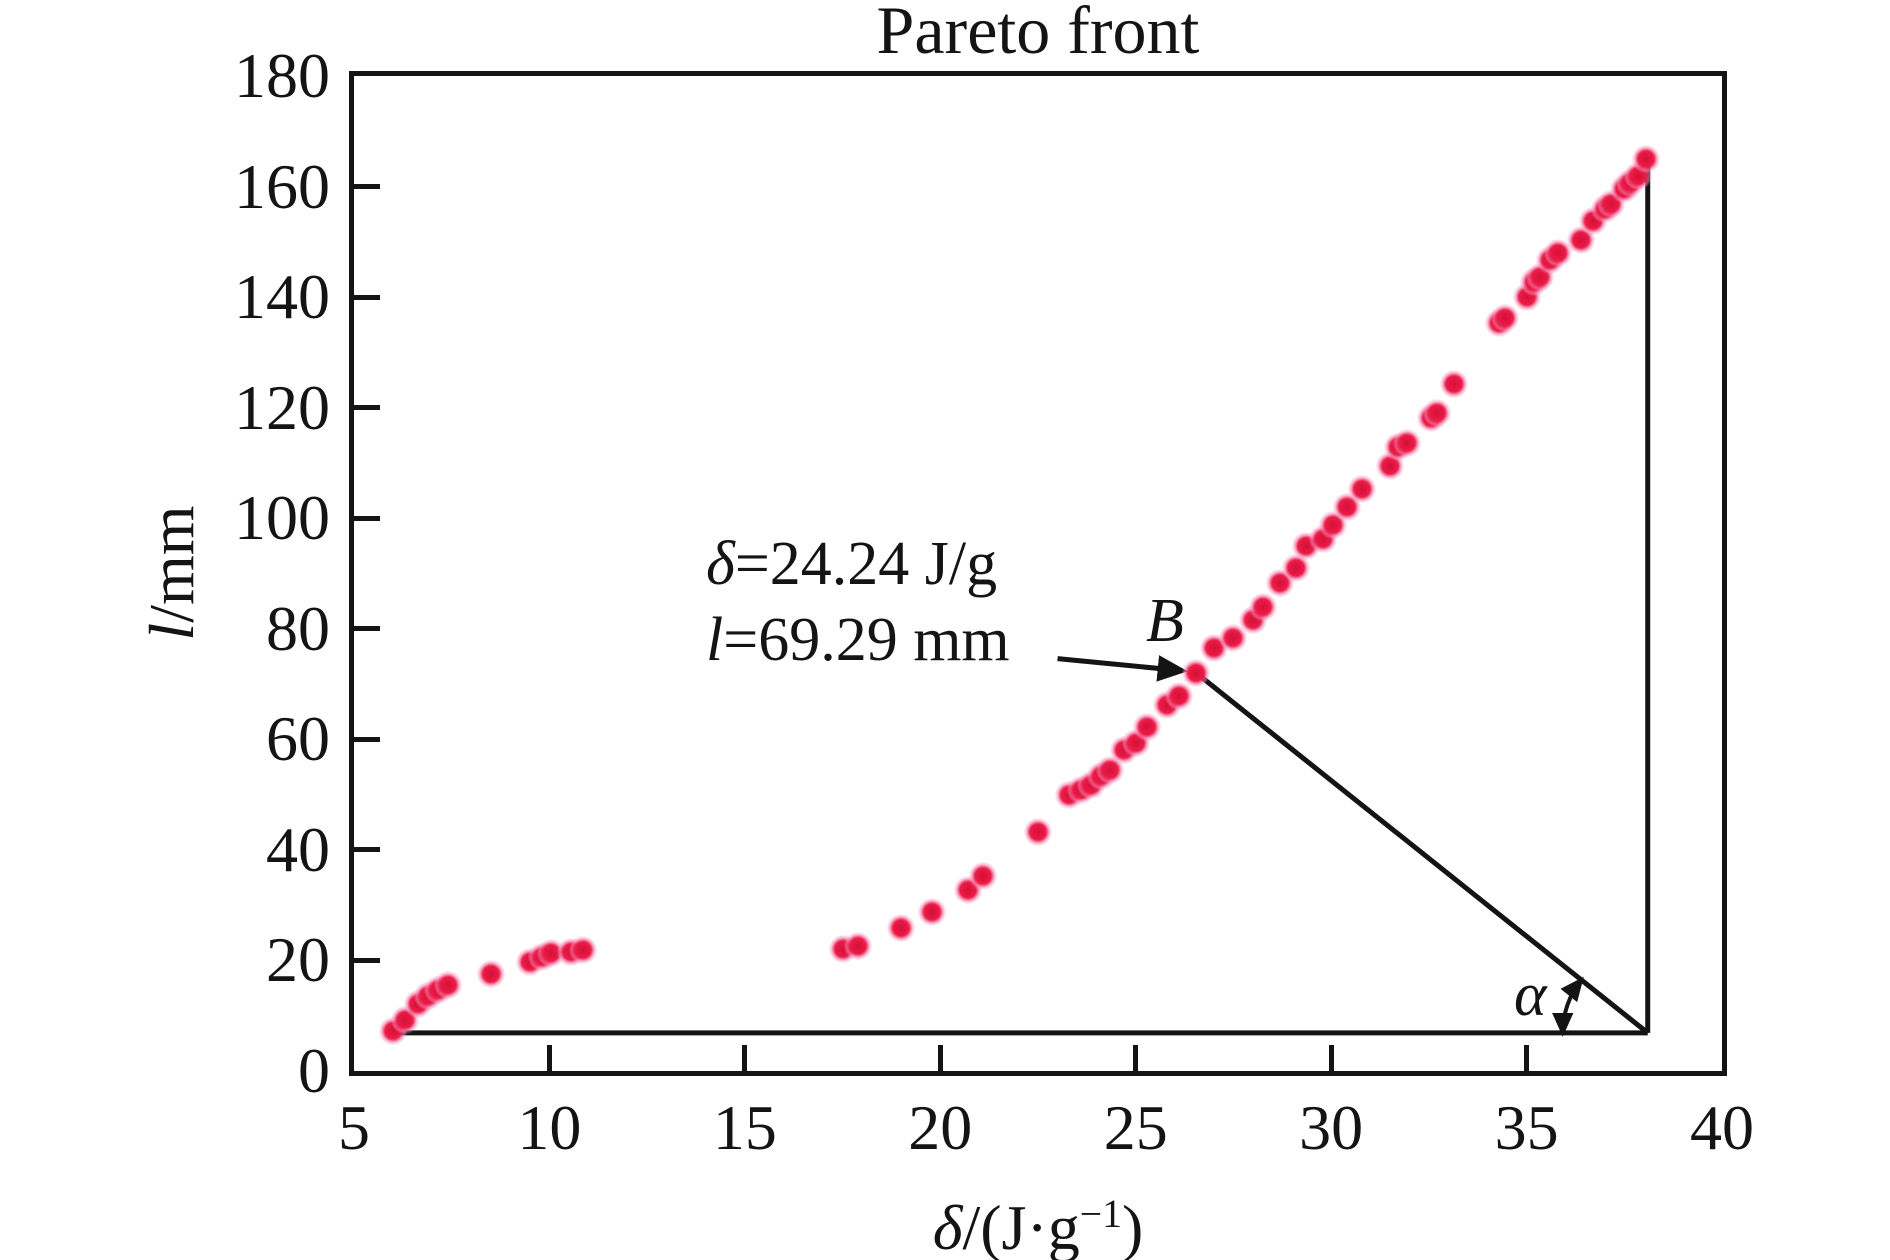 This screenshot has height=1260, width=1890. What do you see at coordinates (298, 960) in the screenshot?
I see `y-tick-label: 20` at bounding box center [298, 960].